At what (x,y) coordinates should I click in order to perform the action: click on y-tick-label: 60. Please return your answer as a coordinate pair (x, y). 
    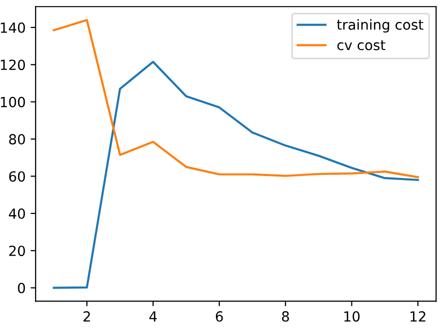
    Looking at the image, I should click on (17, 176).